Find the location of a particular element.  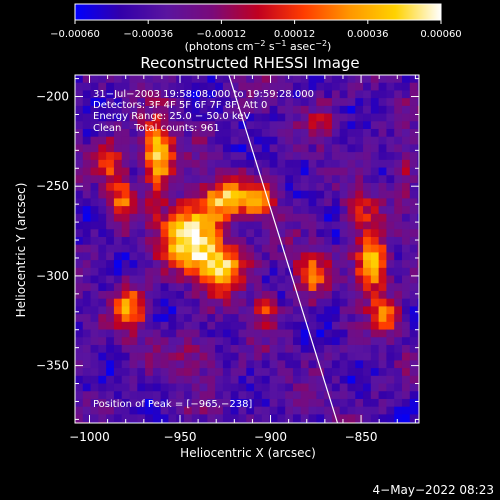

peak-position-label: Position of Peak = [−965,−238] is located at coordinates (172, 404).